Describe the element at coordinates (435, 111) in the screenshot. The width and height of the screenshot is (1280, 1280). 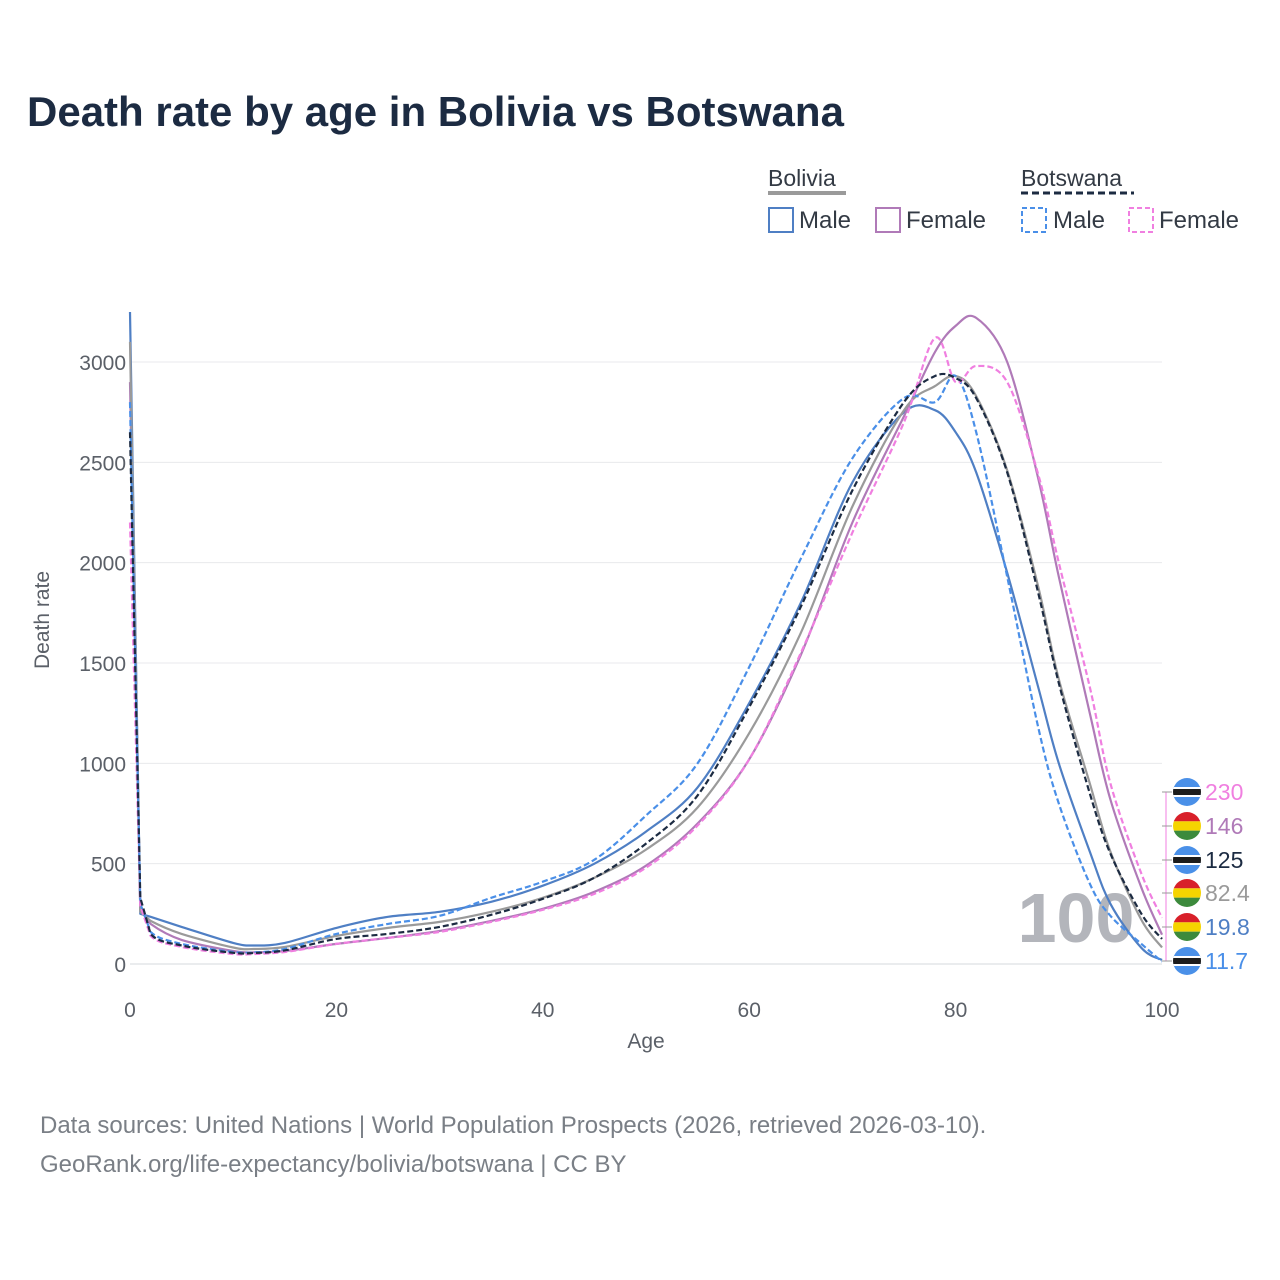
I see `chart-title: Death rate by age in Bolivia vs Botswana` at that location.